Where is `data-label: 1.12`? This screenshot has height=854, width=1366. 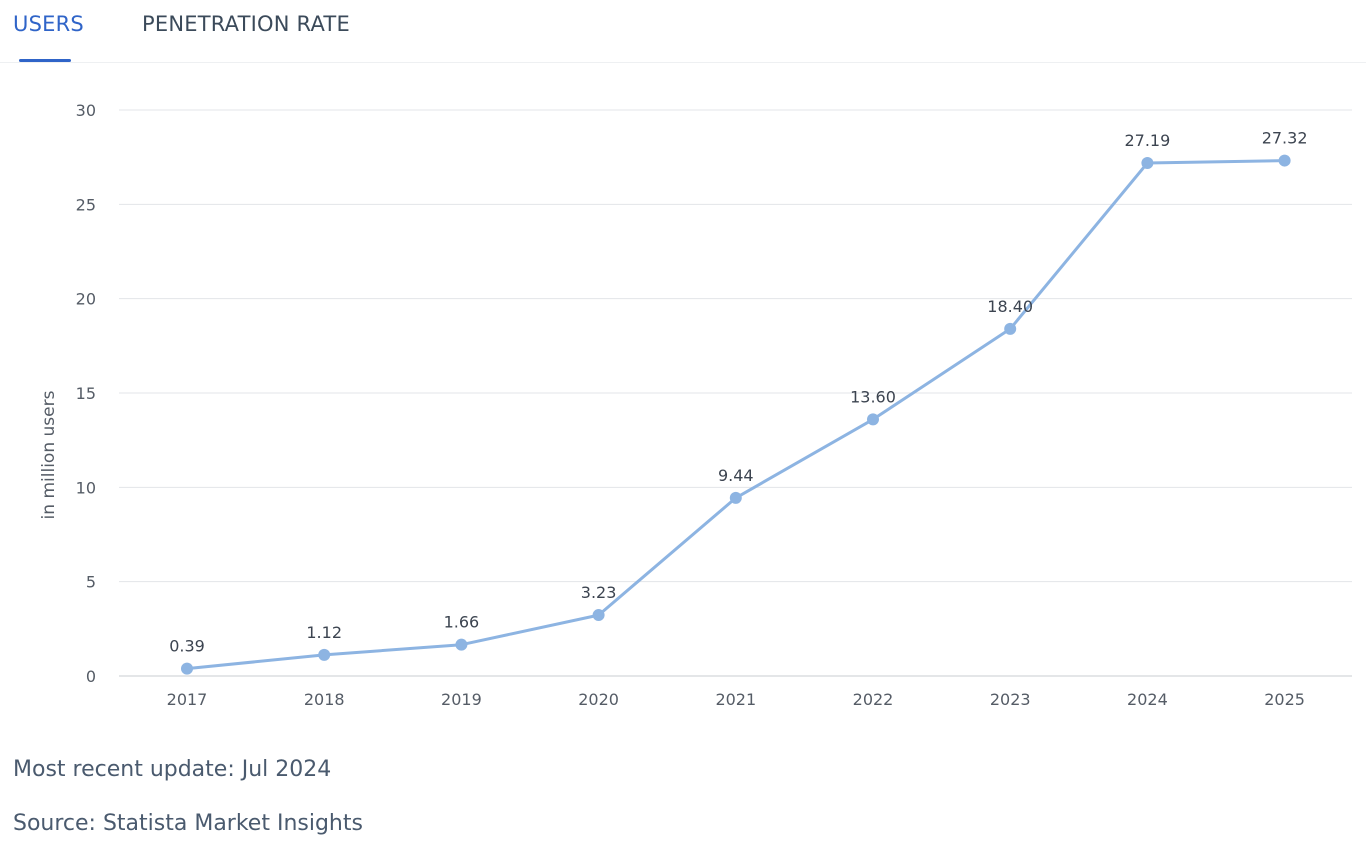 data-label: 1.12 is located at coordinates (324, 632).